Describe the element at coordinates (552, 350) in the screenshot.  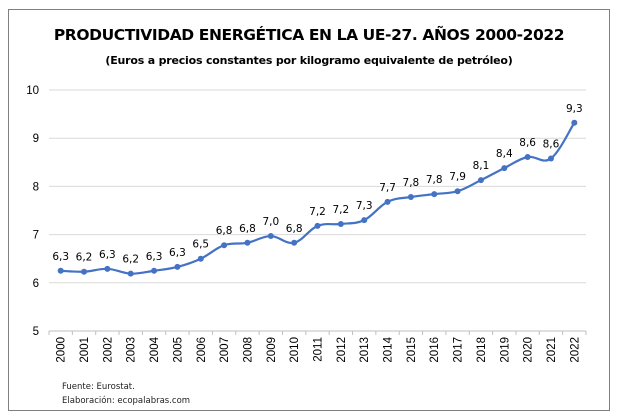
I see `x-tick-label: 2021` at that location.